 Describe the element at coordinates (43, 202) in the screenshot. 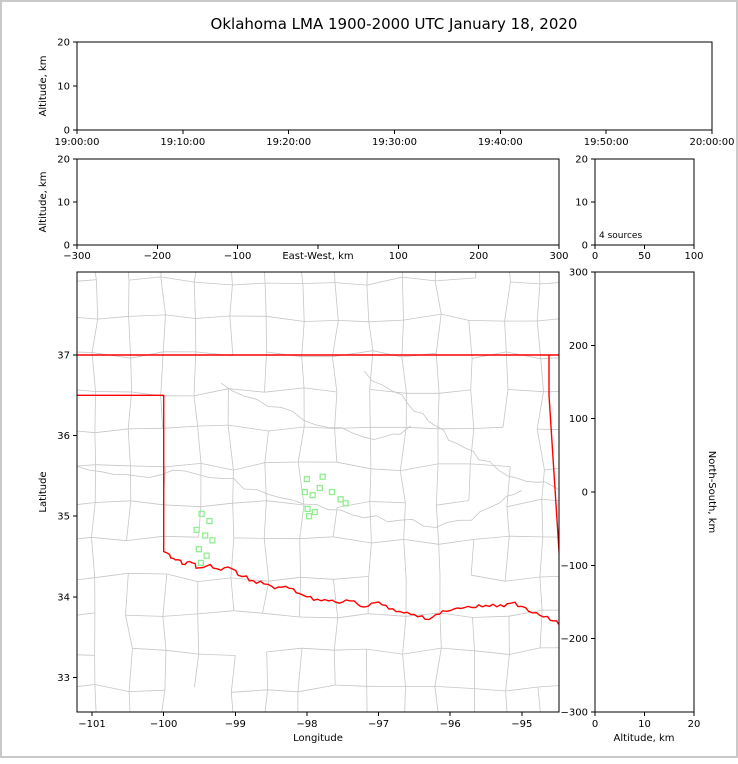

I see `ew-panel-ylabel: Altitude, km` at that location.